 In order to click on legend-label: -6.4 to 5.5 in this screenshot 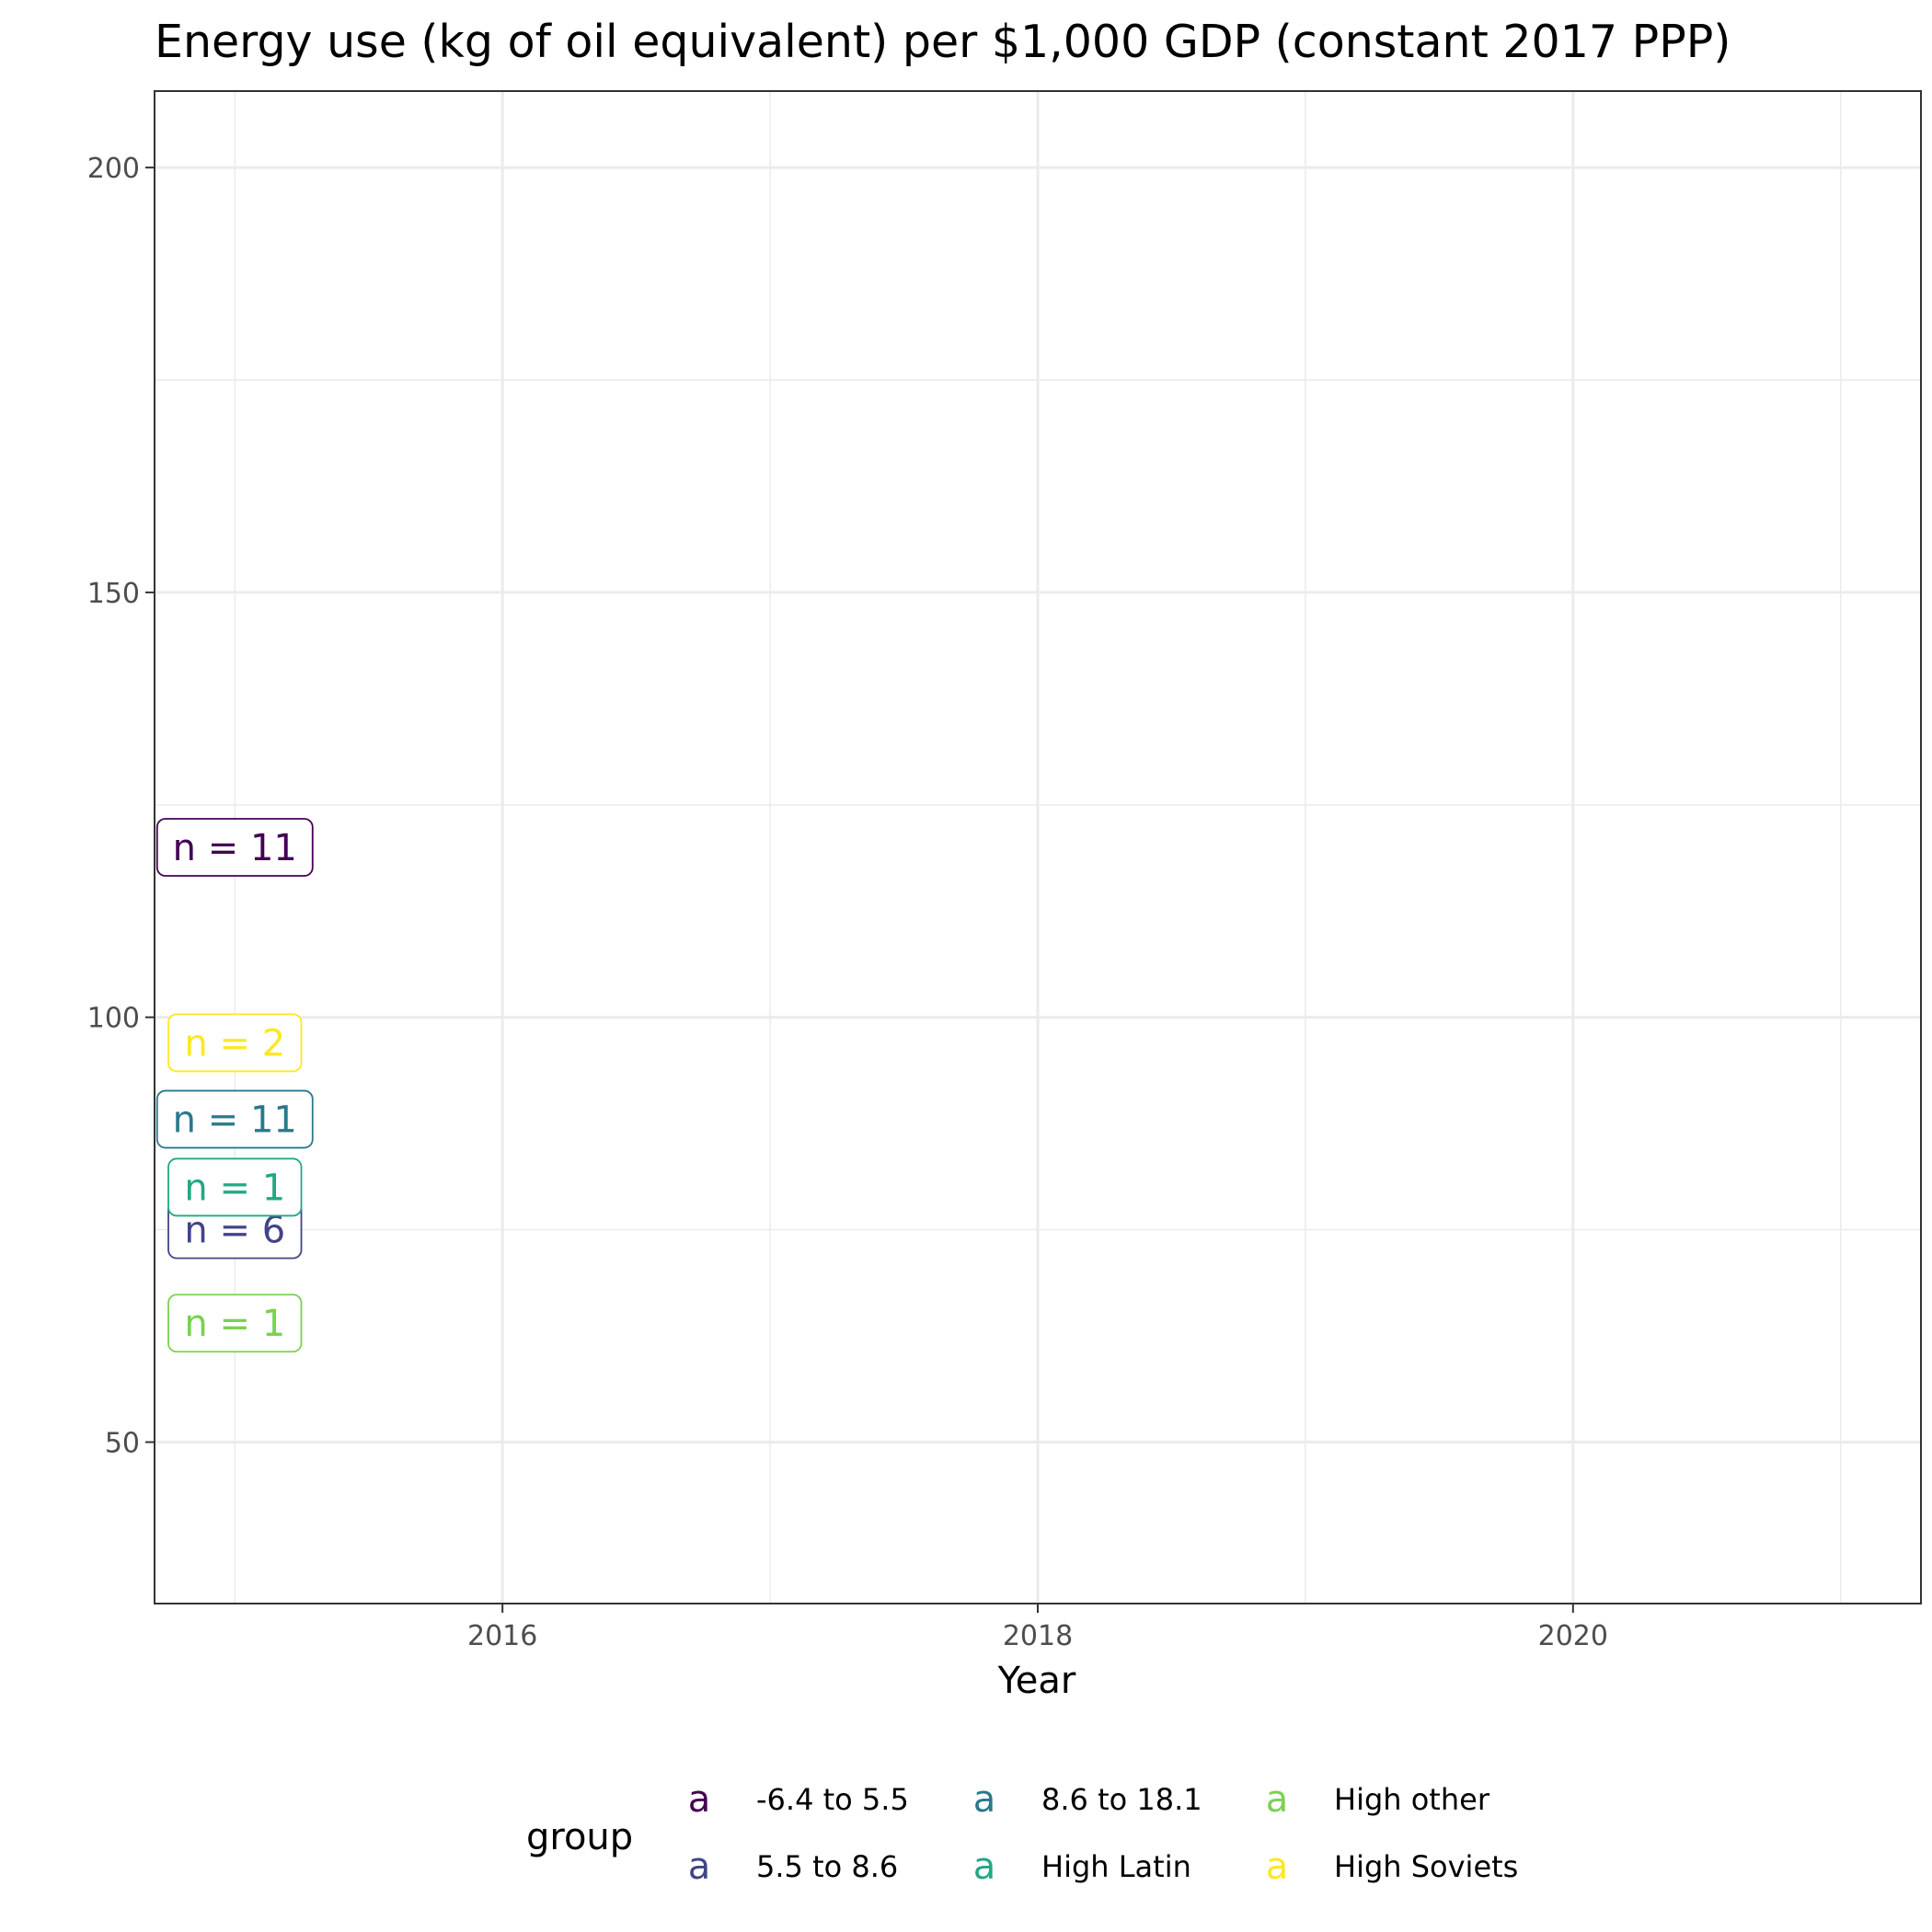, I will do `click(832, 1799)`.